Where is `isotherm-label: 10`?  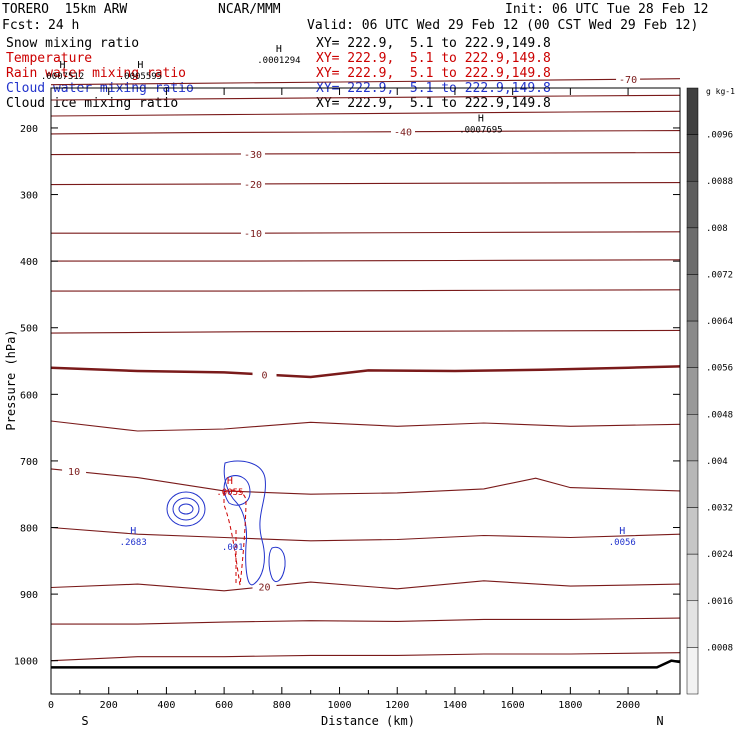 isotherm-label: 10 is located at coordinates (74, 472).